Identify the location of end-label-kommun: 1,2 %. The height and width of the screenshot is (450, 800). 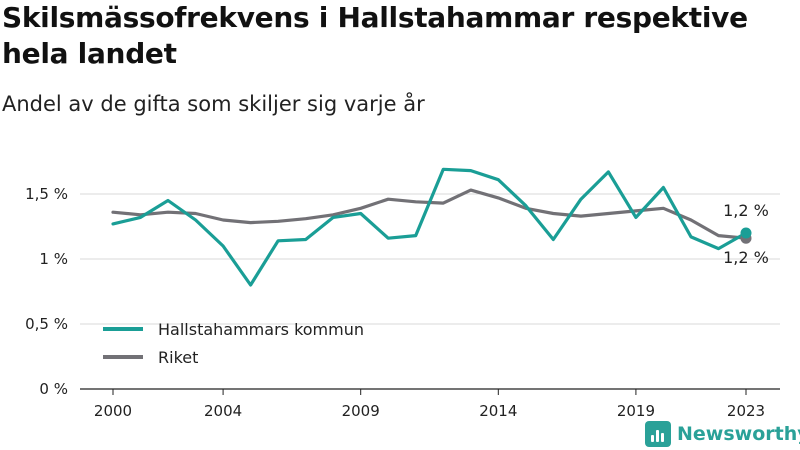
(746, 210).